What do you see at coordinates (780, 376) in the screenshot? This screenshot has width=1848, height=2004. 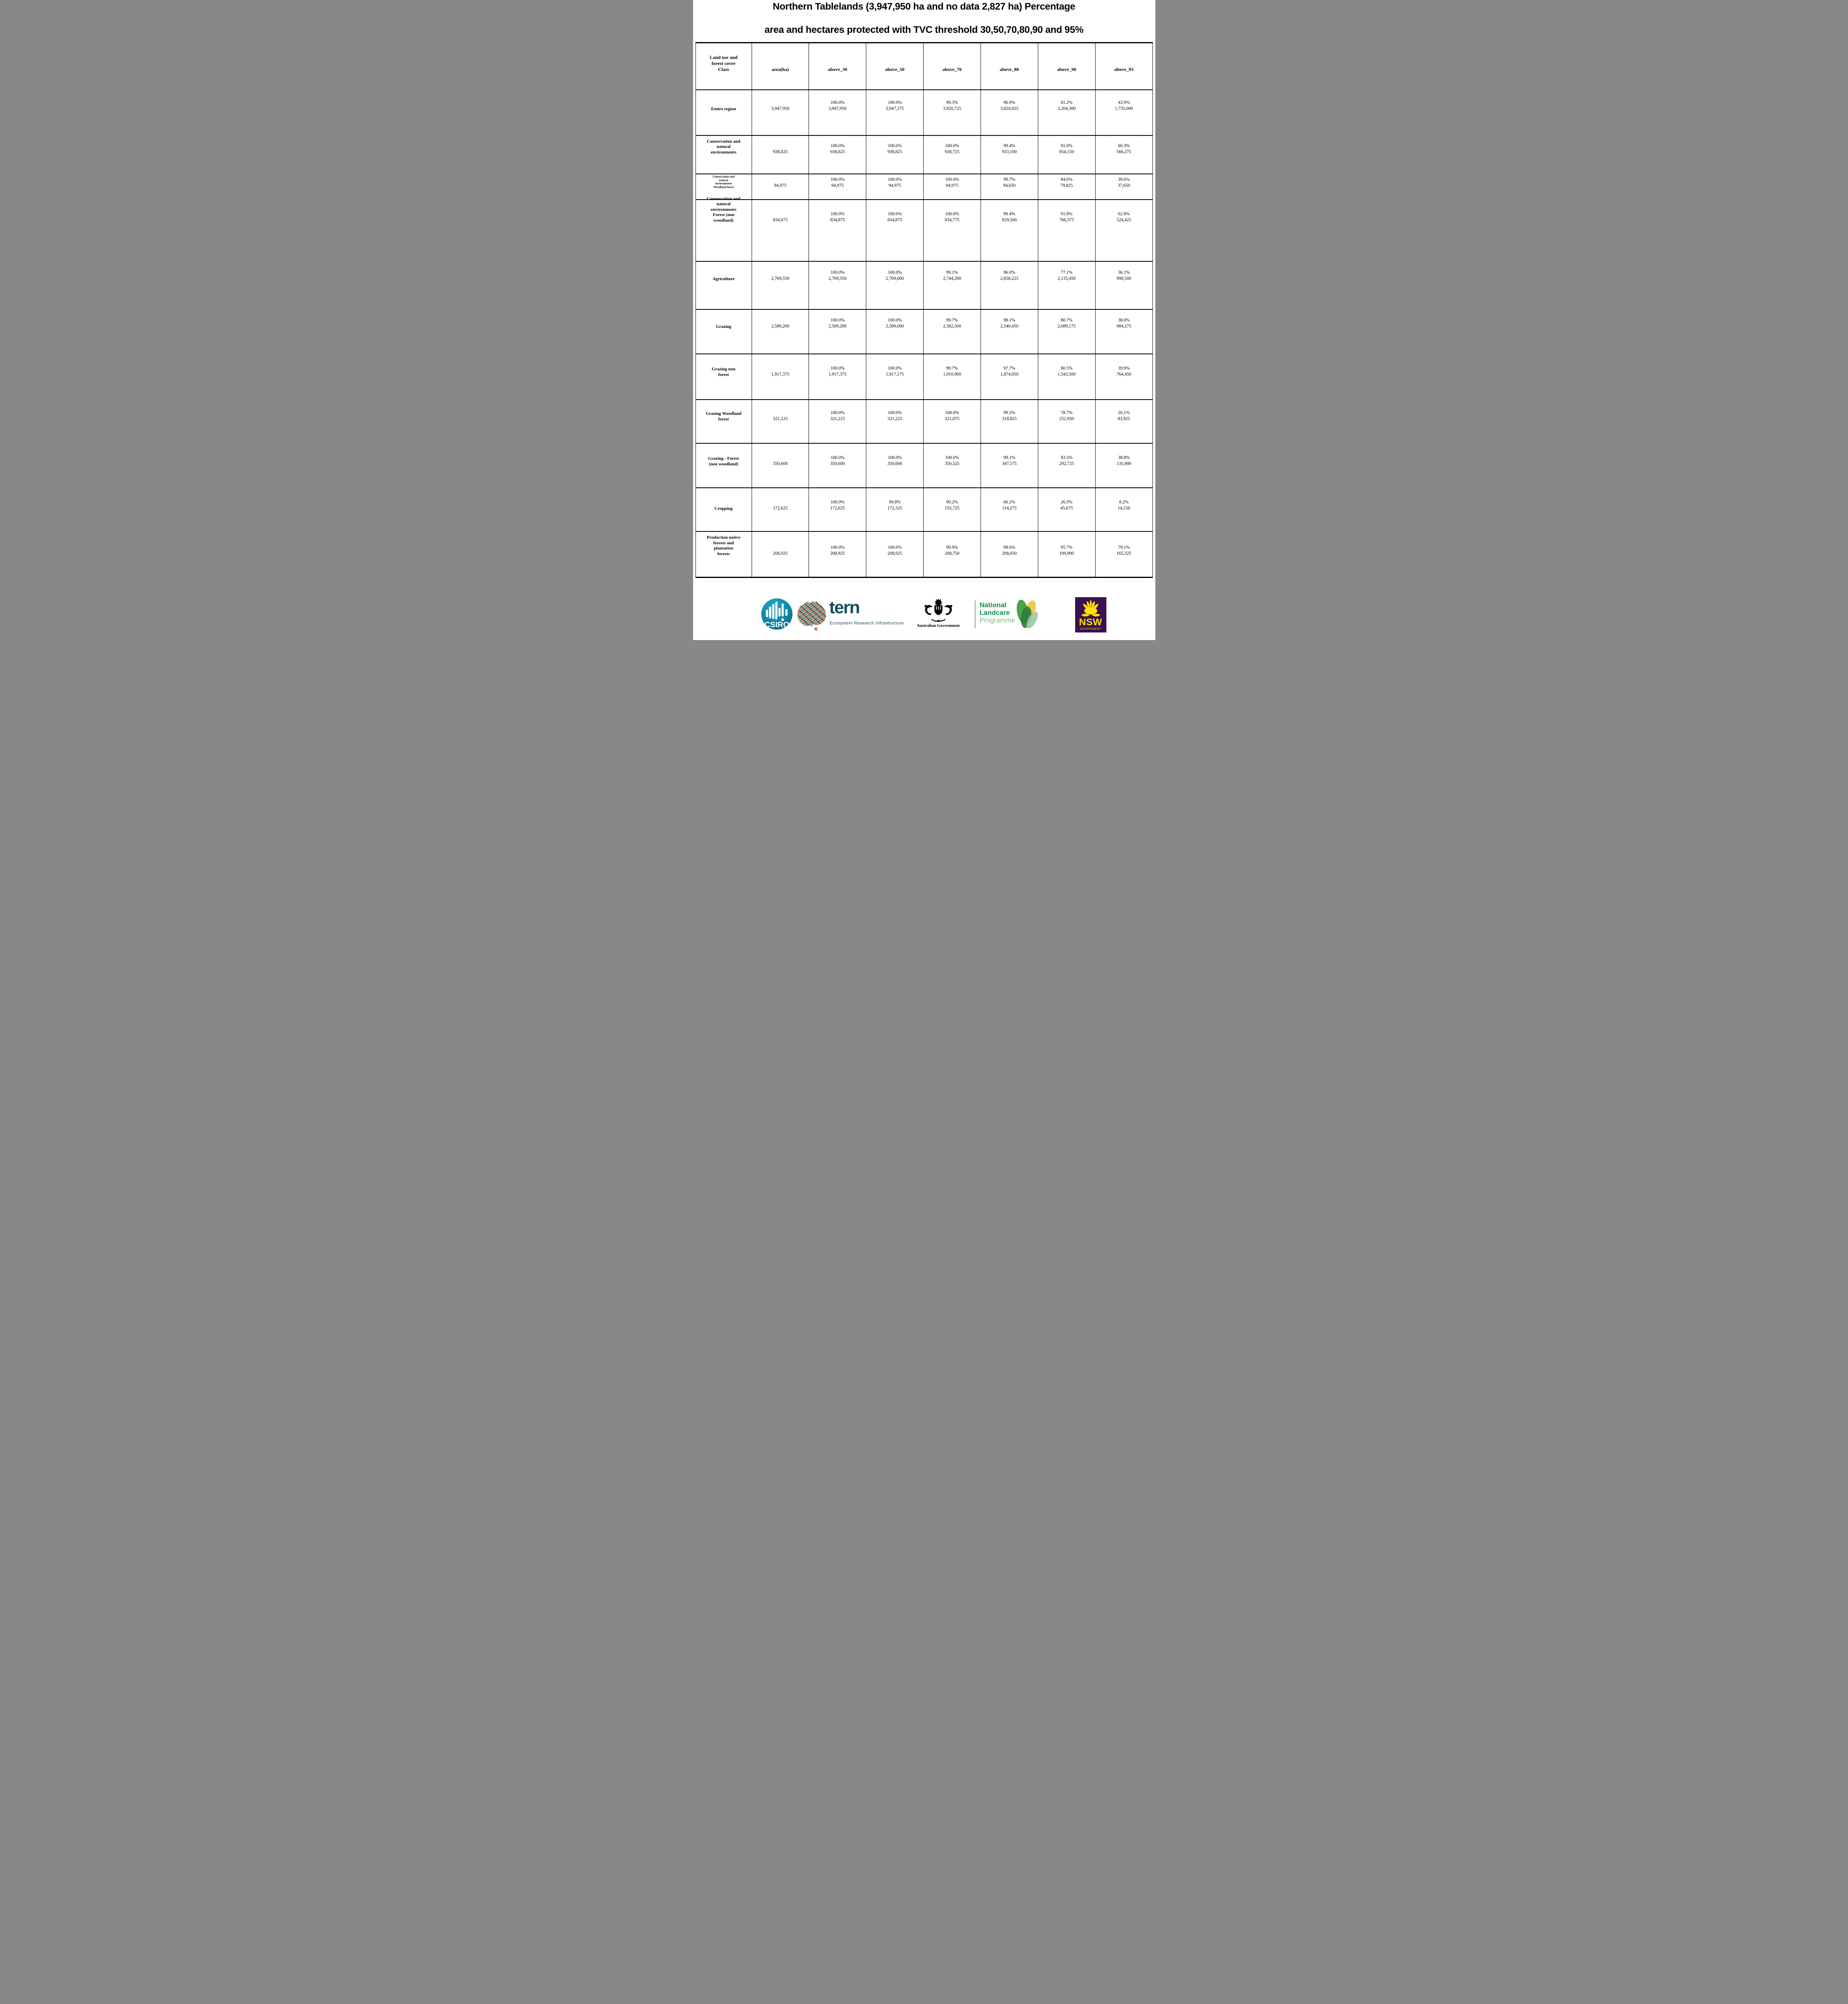 I see `area-cell: 1,917,375` at bounding box center [780, 376].